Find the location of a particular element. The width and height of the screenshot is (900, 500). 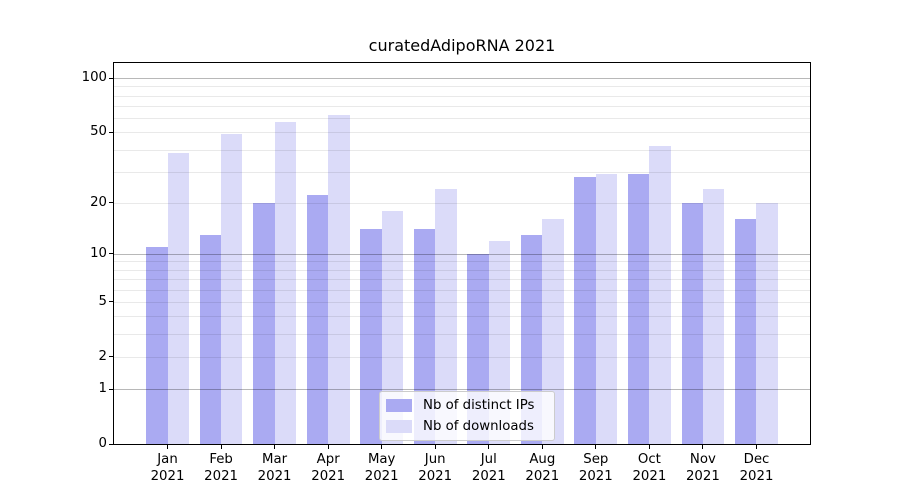

x-tick-label: Mar 2021 is located at coordinates (275, 468).